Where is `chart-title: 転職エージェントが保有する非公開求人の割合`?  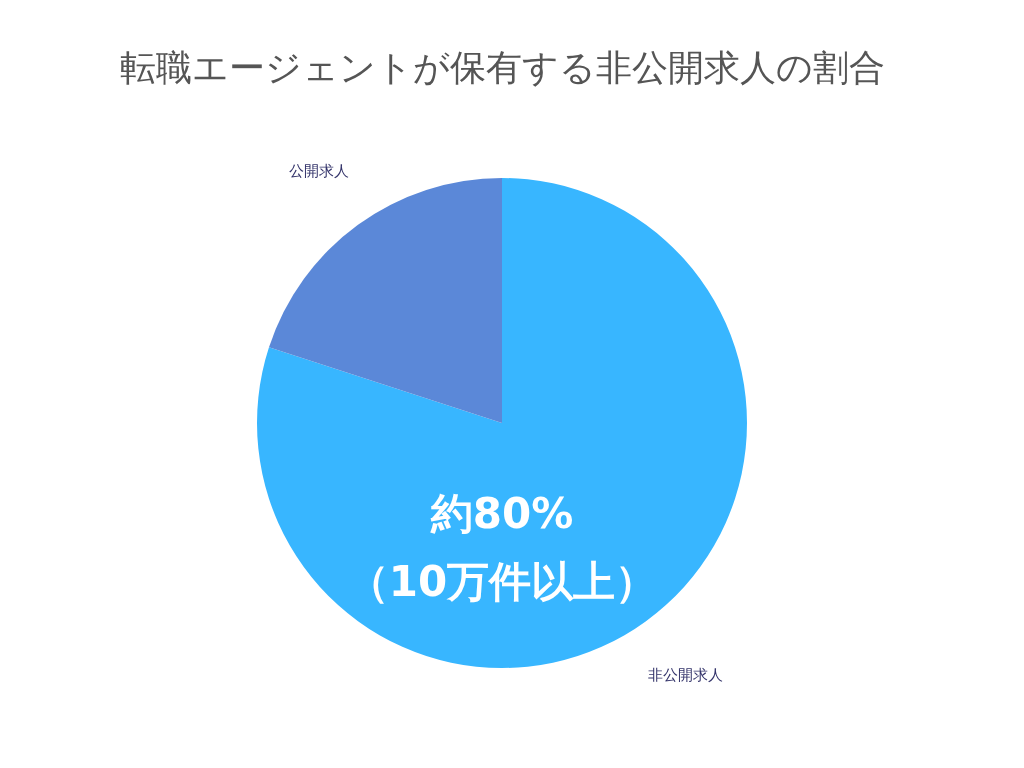 chart-title: 転職エージェントが保有する非公開求人の割合 is located at coordinates (502, 67).